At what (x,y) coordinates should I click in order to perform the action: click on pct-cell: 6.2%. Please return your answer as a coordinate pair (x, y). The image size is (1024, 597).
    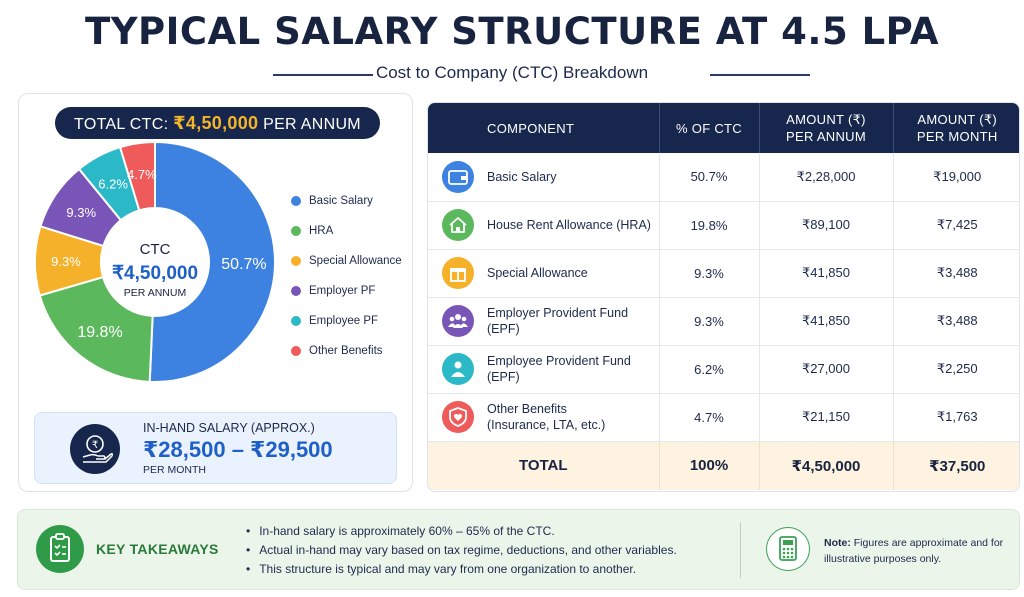
    Looking at the image, I should click on (709, 369).